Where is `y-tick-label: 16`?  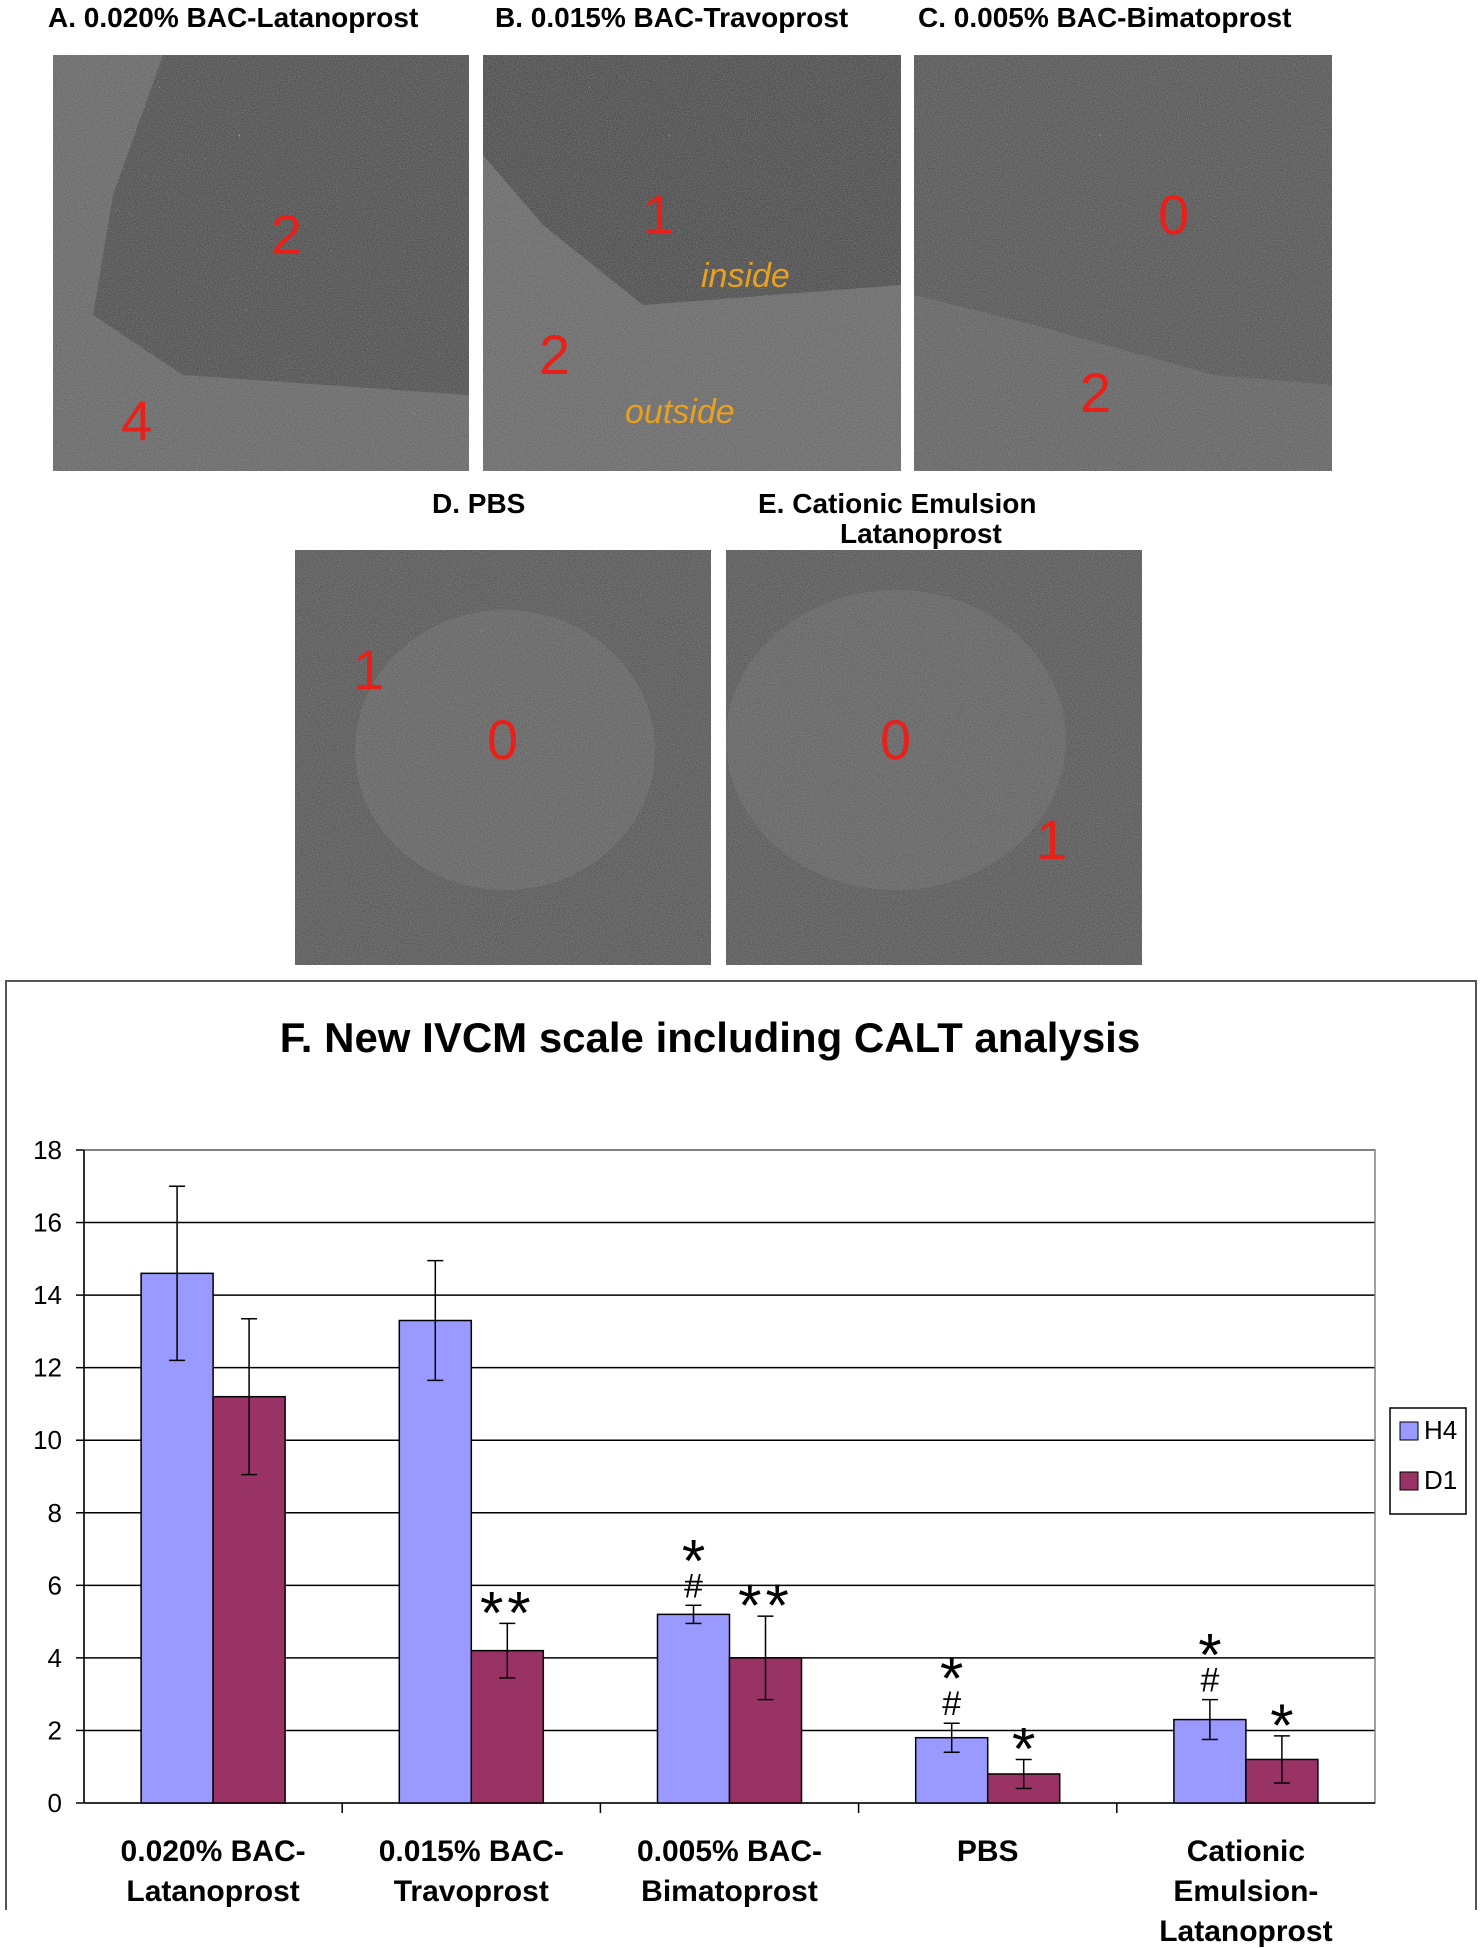 y-tick-label: 16 is located at coordinates (47, 1223).